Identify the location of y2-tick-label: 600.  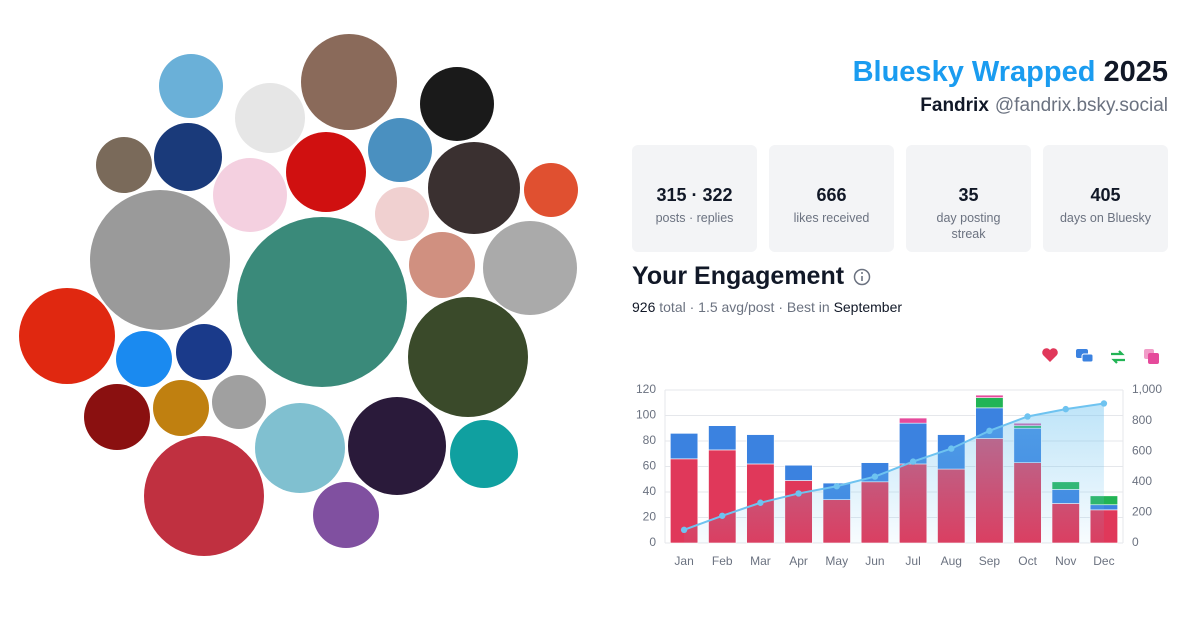
(1142, 450).